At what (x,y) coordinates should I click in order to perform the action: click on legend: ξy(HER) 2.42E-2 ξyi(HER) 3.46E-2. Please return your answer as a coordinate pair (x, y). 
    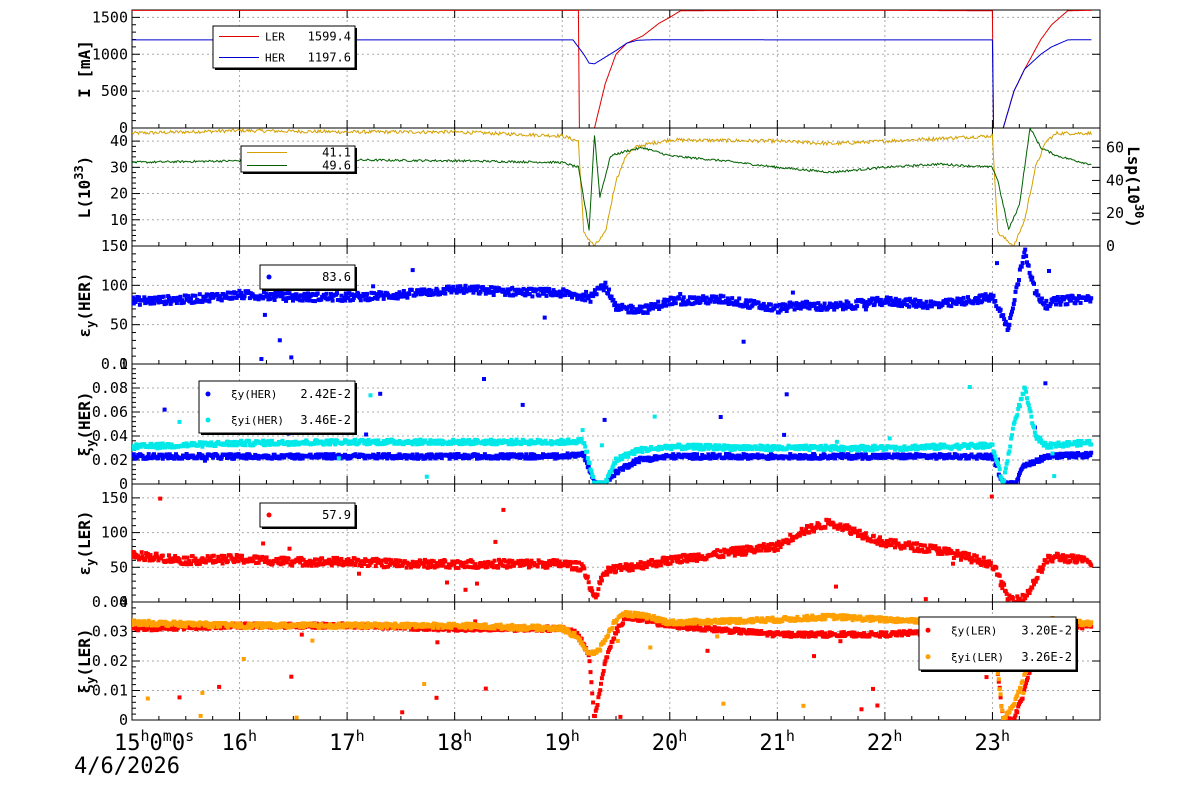
    Looking at the image, I should click on (277, 407).